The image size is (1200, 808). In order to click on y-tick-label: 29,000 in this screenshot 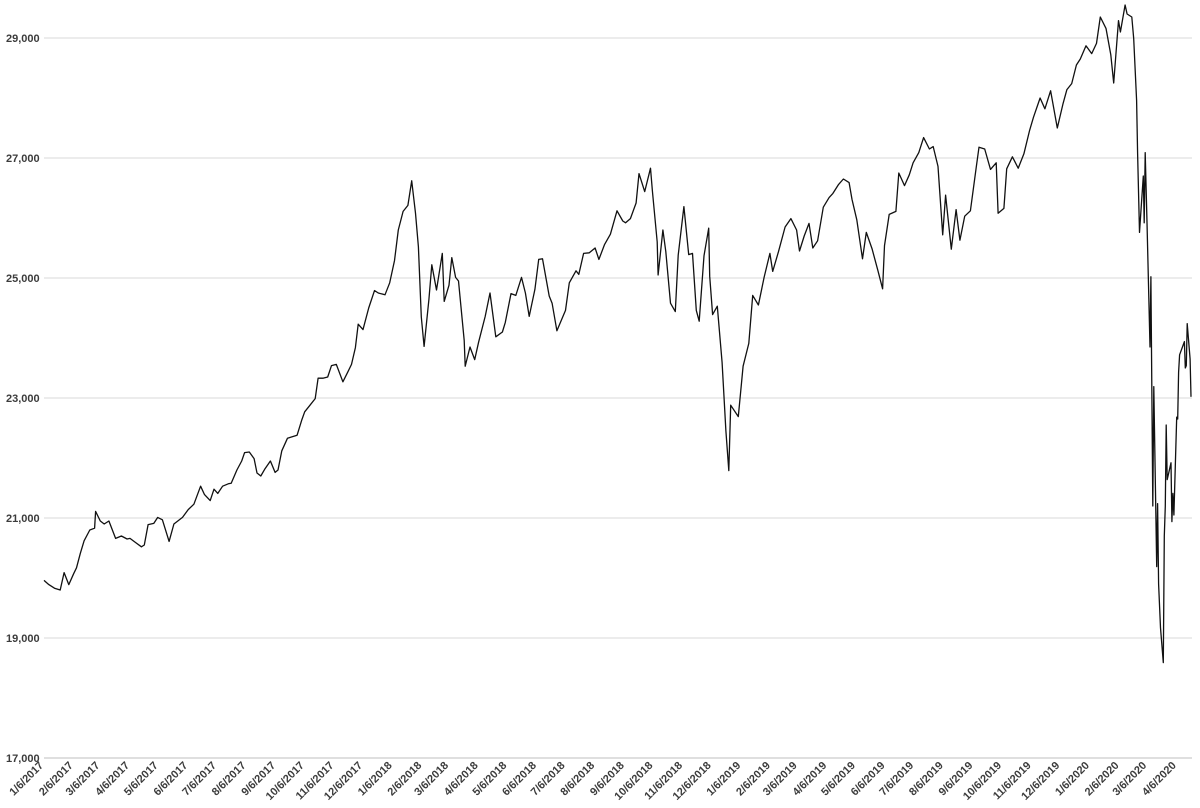, I will do `click(23, 39)`.